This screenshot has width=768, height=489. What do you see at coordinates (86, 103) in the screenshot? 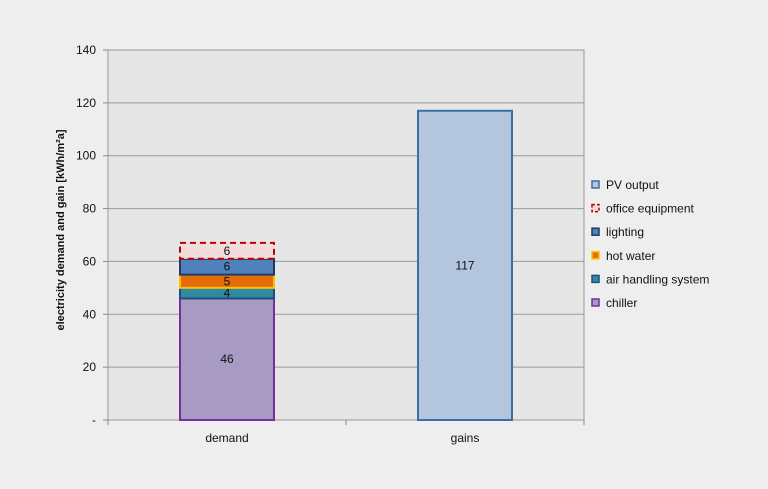
I see `y-tick-label: 120` at bounding box center [86, 103].